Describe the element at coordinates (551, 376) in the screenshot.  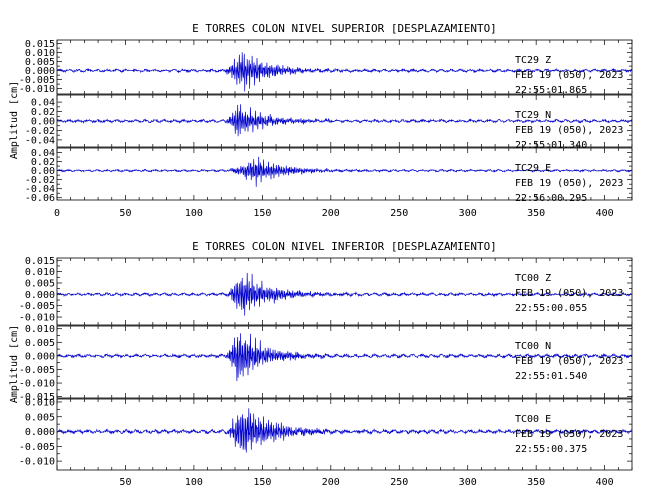
I see `time-label: 22:55:01.540` at that location.